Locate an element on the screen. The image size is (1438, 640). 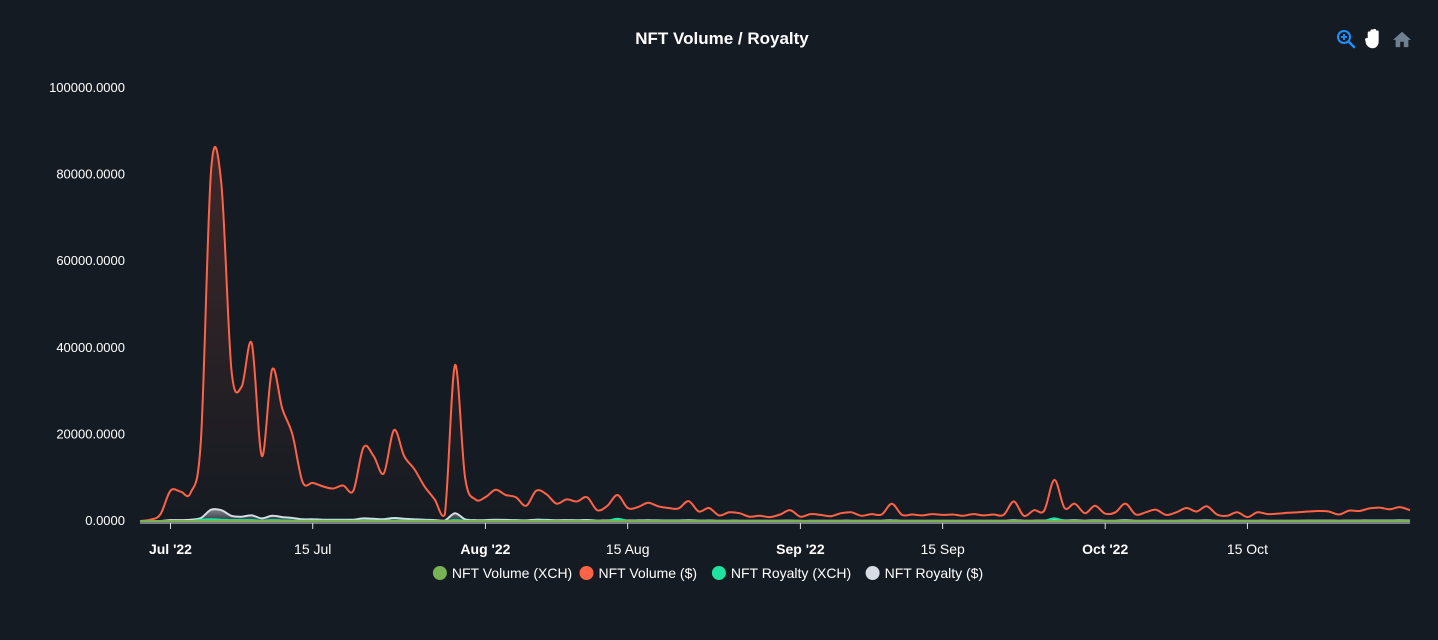
chart-toolbar is located at coordinates (1374, 39).